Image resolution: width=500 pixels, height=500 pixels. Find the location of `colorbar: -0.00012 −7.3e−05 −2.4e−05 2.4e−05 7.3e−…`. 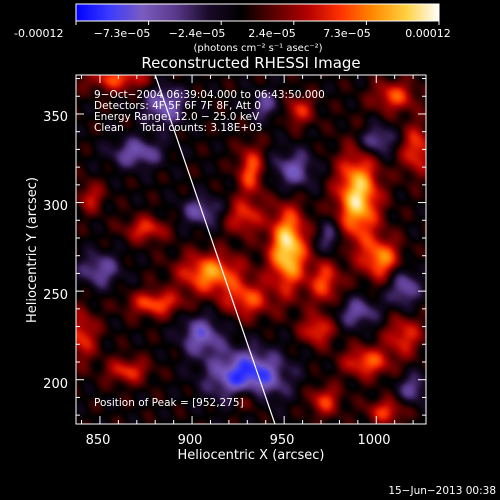

colorbar: -0.00012 −7.3e−05 −2.4e−05 2.4e−05 7.3e−… is located at coordinates (232, 28).